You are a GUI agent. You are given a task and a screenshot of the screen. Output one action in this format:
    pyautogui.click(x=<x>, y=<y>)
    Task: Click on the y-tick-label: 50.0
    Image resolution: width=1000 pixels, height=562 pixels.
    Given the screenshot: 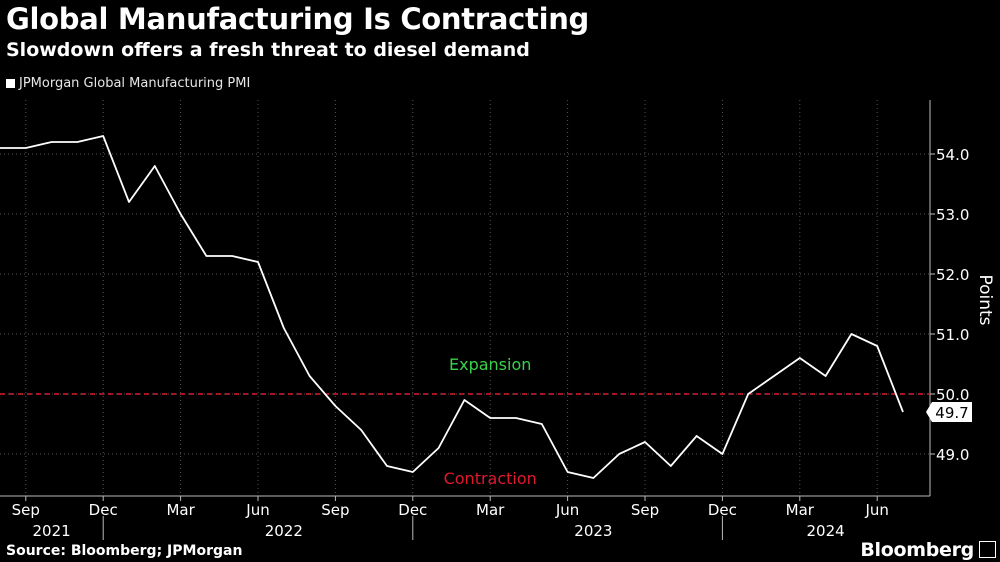 What is the action you would take?
    pyautogui.click(x=952, y=395)
    